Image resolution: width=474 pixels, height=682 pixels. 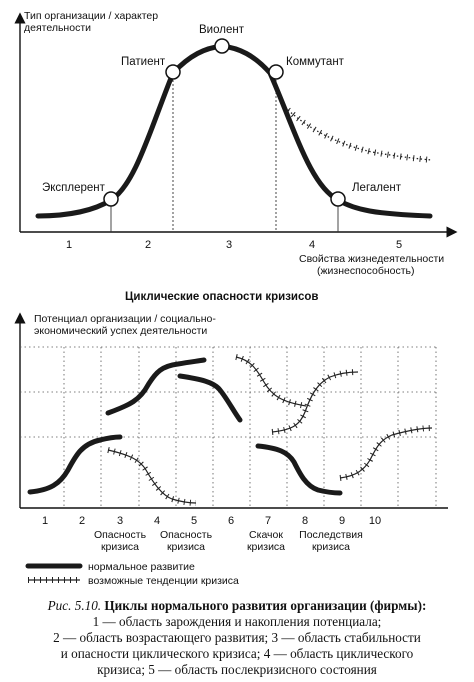 What do you see at coordinates (120, 521) in the screenshot?
I see `bottom-x-tick-3: 3` at bounding box center [120, 521].